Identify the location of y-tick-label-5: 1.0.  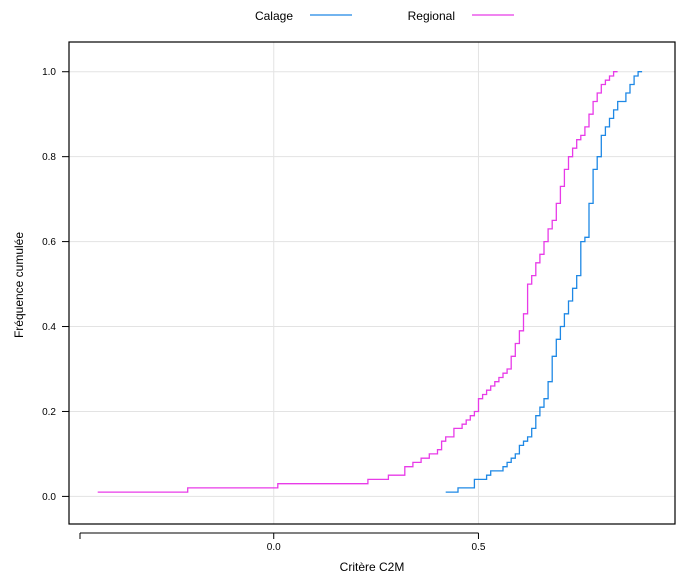
(49, 72).